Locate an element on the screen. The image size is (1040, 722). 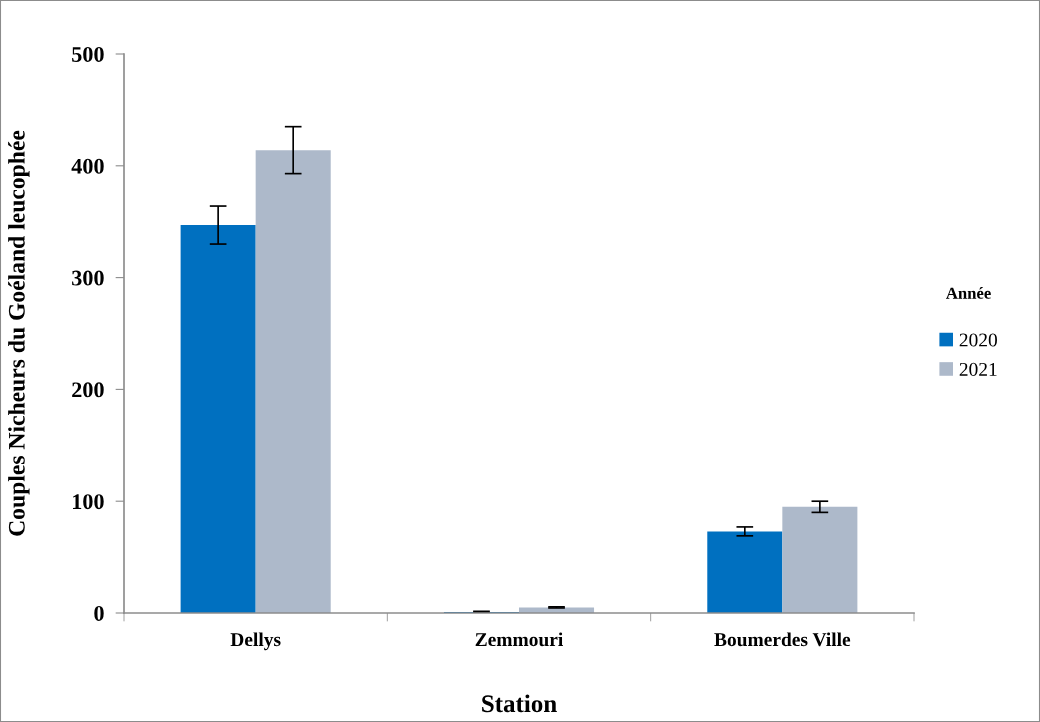
x-tick-label: Dellys is located at coordinates (255, 641).